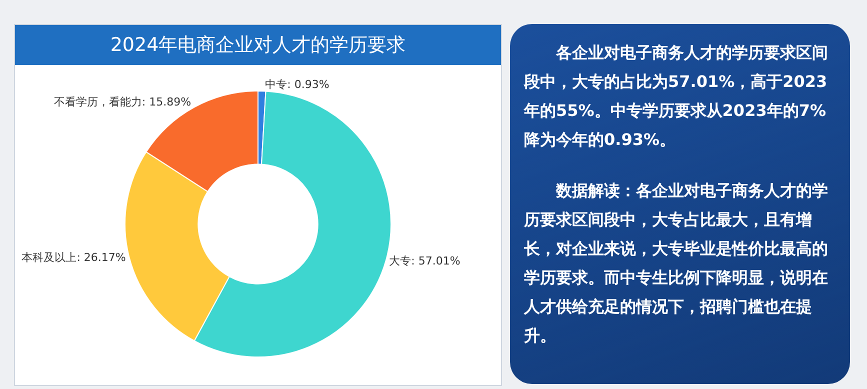 The image size is (867, 389). Describe the element at coordinates (74, 257) in the screenshot. I see `slice-label: 本科及以上: 26.17%` at that location.